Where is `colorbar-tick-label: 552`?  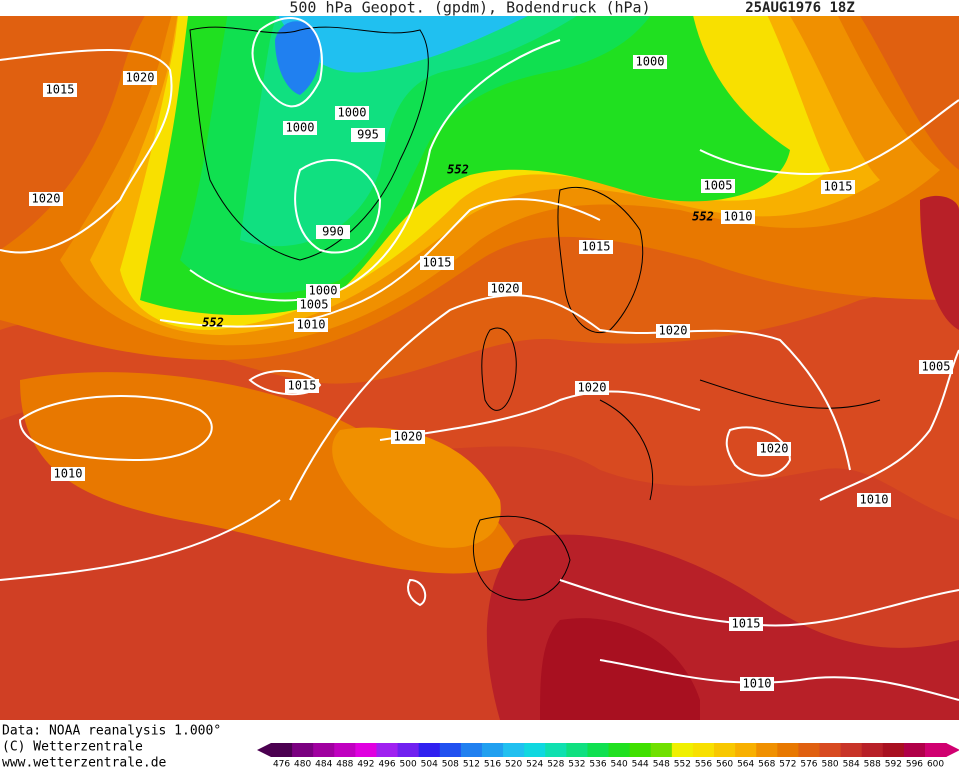 colorbar-tick-label: 552 is located at coordinates (682, 765).